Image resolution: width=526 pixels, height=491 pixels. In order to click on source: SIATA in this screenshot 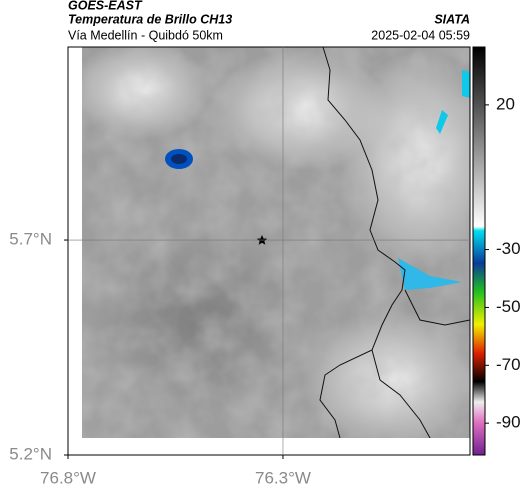, I will do `click(452, 19)`.